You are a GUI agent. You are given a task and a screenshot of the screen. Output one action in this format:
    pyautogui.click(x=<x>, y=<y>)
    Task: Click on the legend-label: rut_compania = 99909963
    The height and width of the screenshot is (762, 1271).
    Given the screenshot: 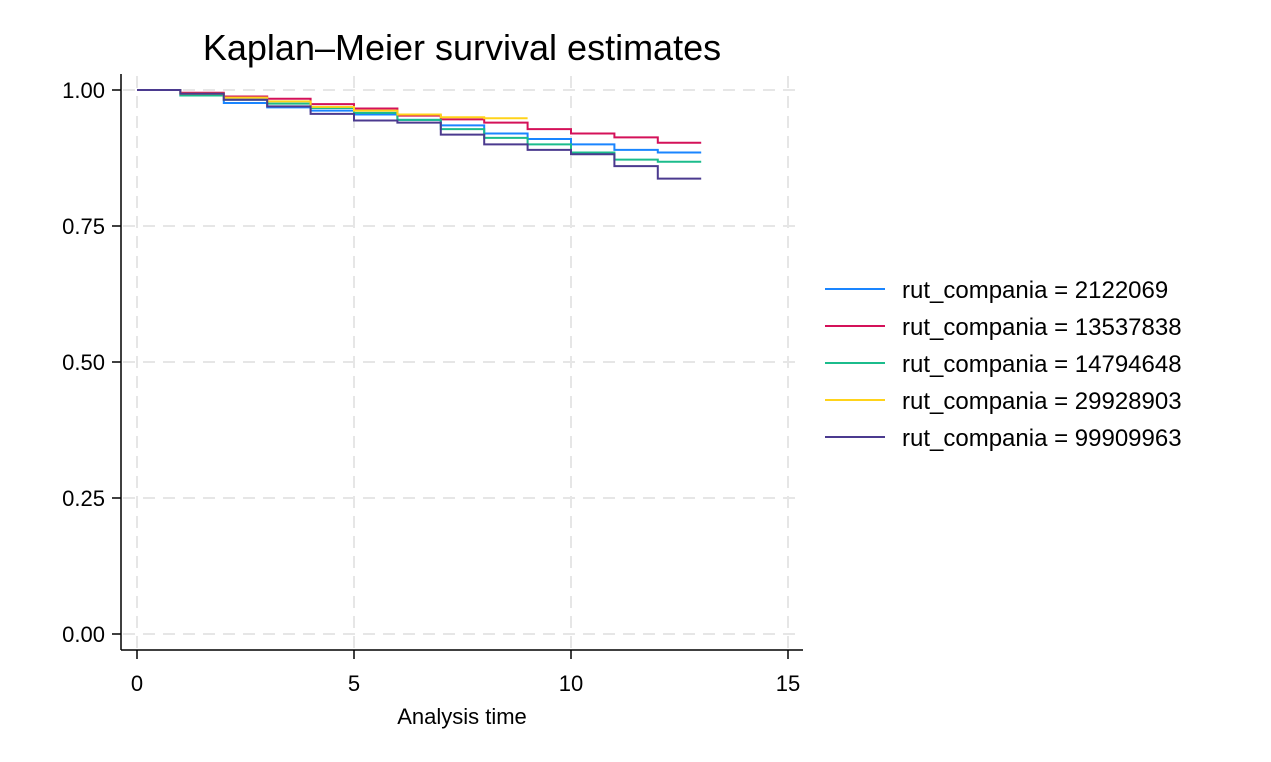 What is the action you would take?
    pyautogui.click(x=1042, y=438)
    